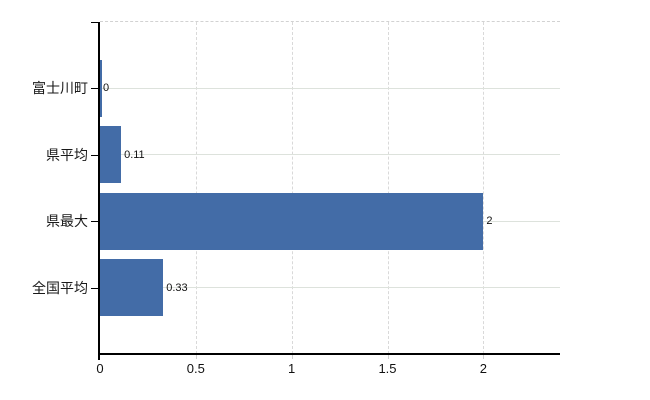 The image size is (650, 400). I want to click on x-tick-label: 0.5, so click(195, 368).